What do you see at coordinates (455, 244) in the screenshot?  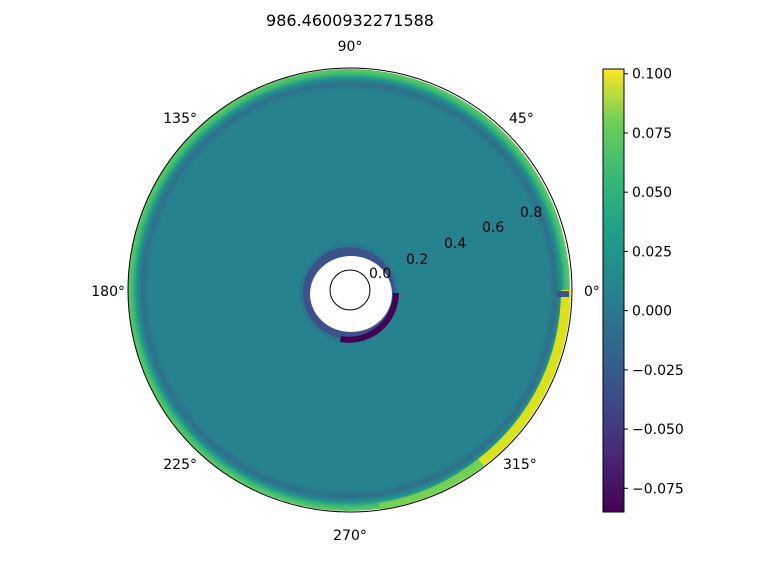 I see `radial-tick-2: 0.4` at bounding box center [455, 244].